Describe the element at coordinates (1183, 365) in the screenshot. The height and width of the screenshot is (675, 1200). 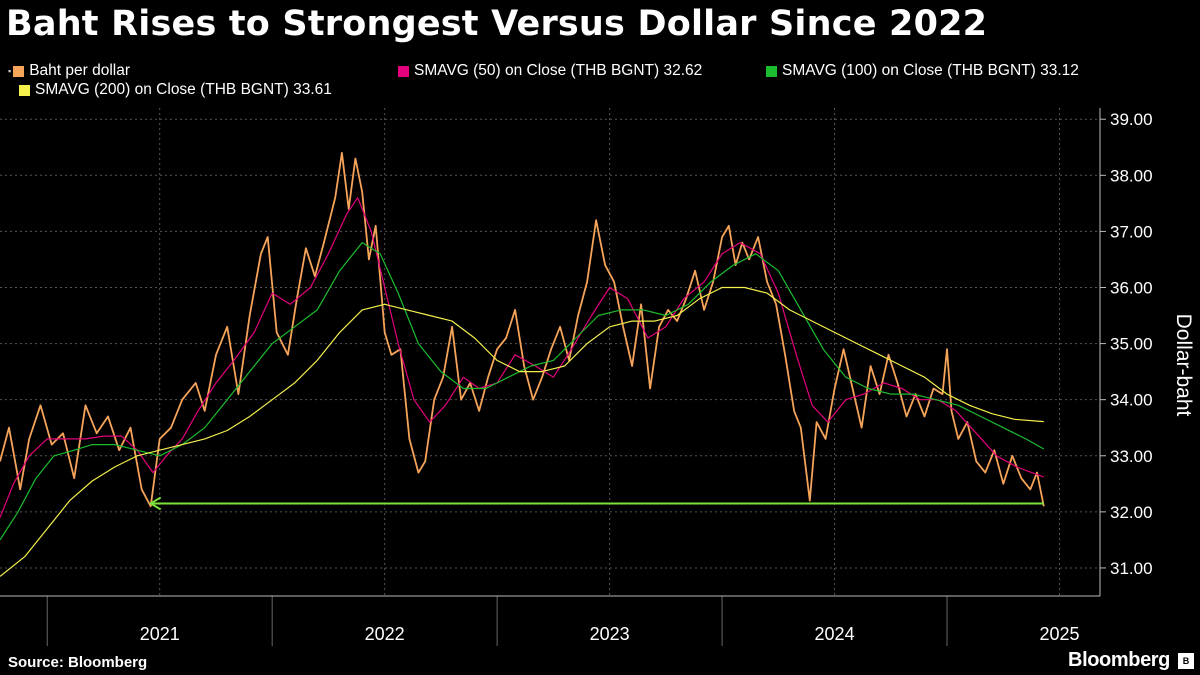
I see `y-axis-label: Dollar-baht` at that location.